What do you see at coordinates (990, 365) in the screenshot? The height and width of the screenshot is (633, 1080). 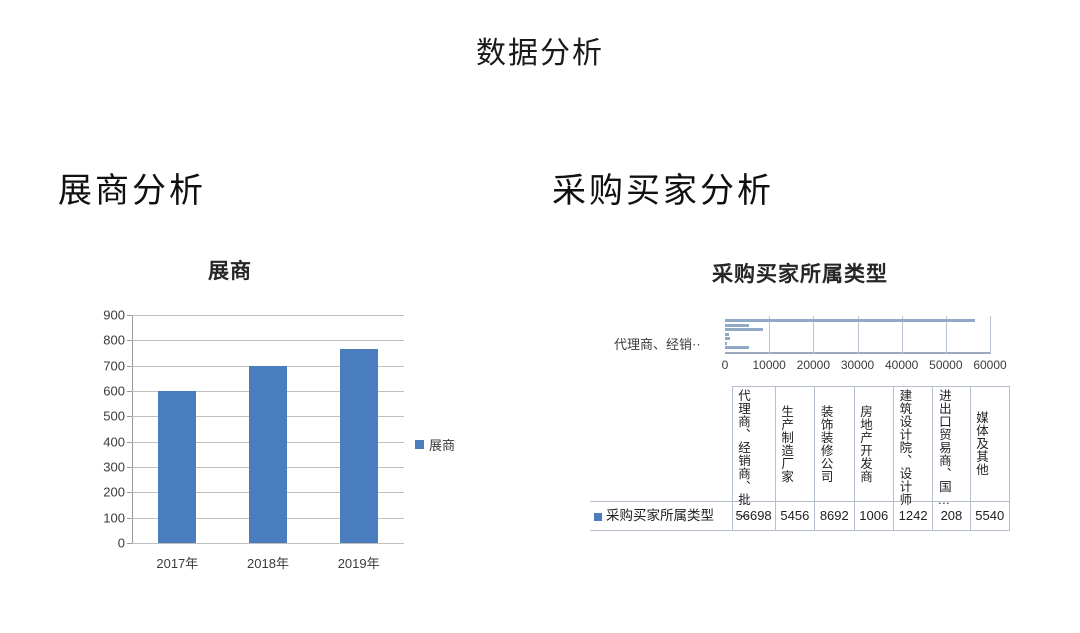 I see `x-tick-label: 60000` at bounding box center [990, 365].